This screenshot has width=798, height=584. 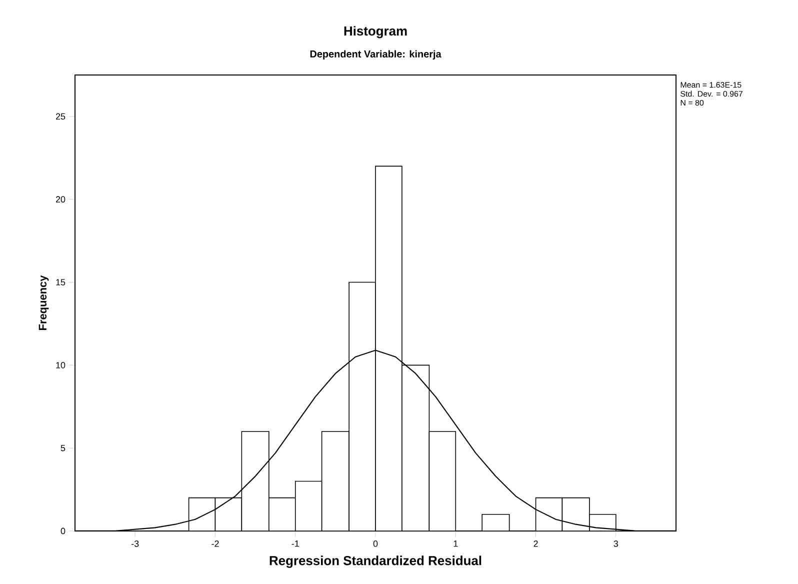 I want to click on y-tick-label: 15, so click(x=61, y=282).